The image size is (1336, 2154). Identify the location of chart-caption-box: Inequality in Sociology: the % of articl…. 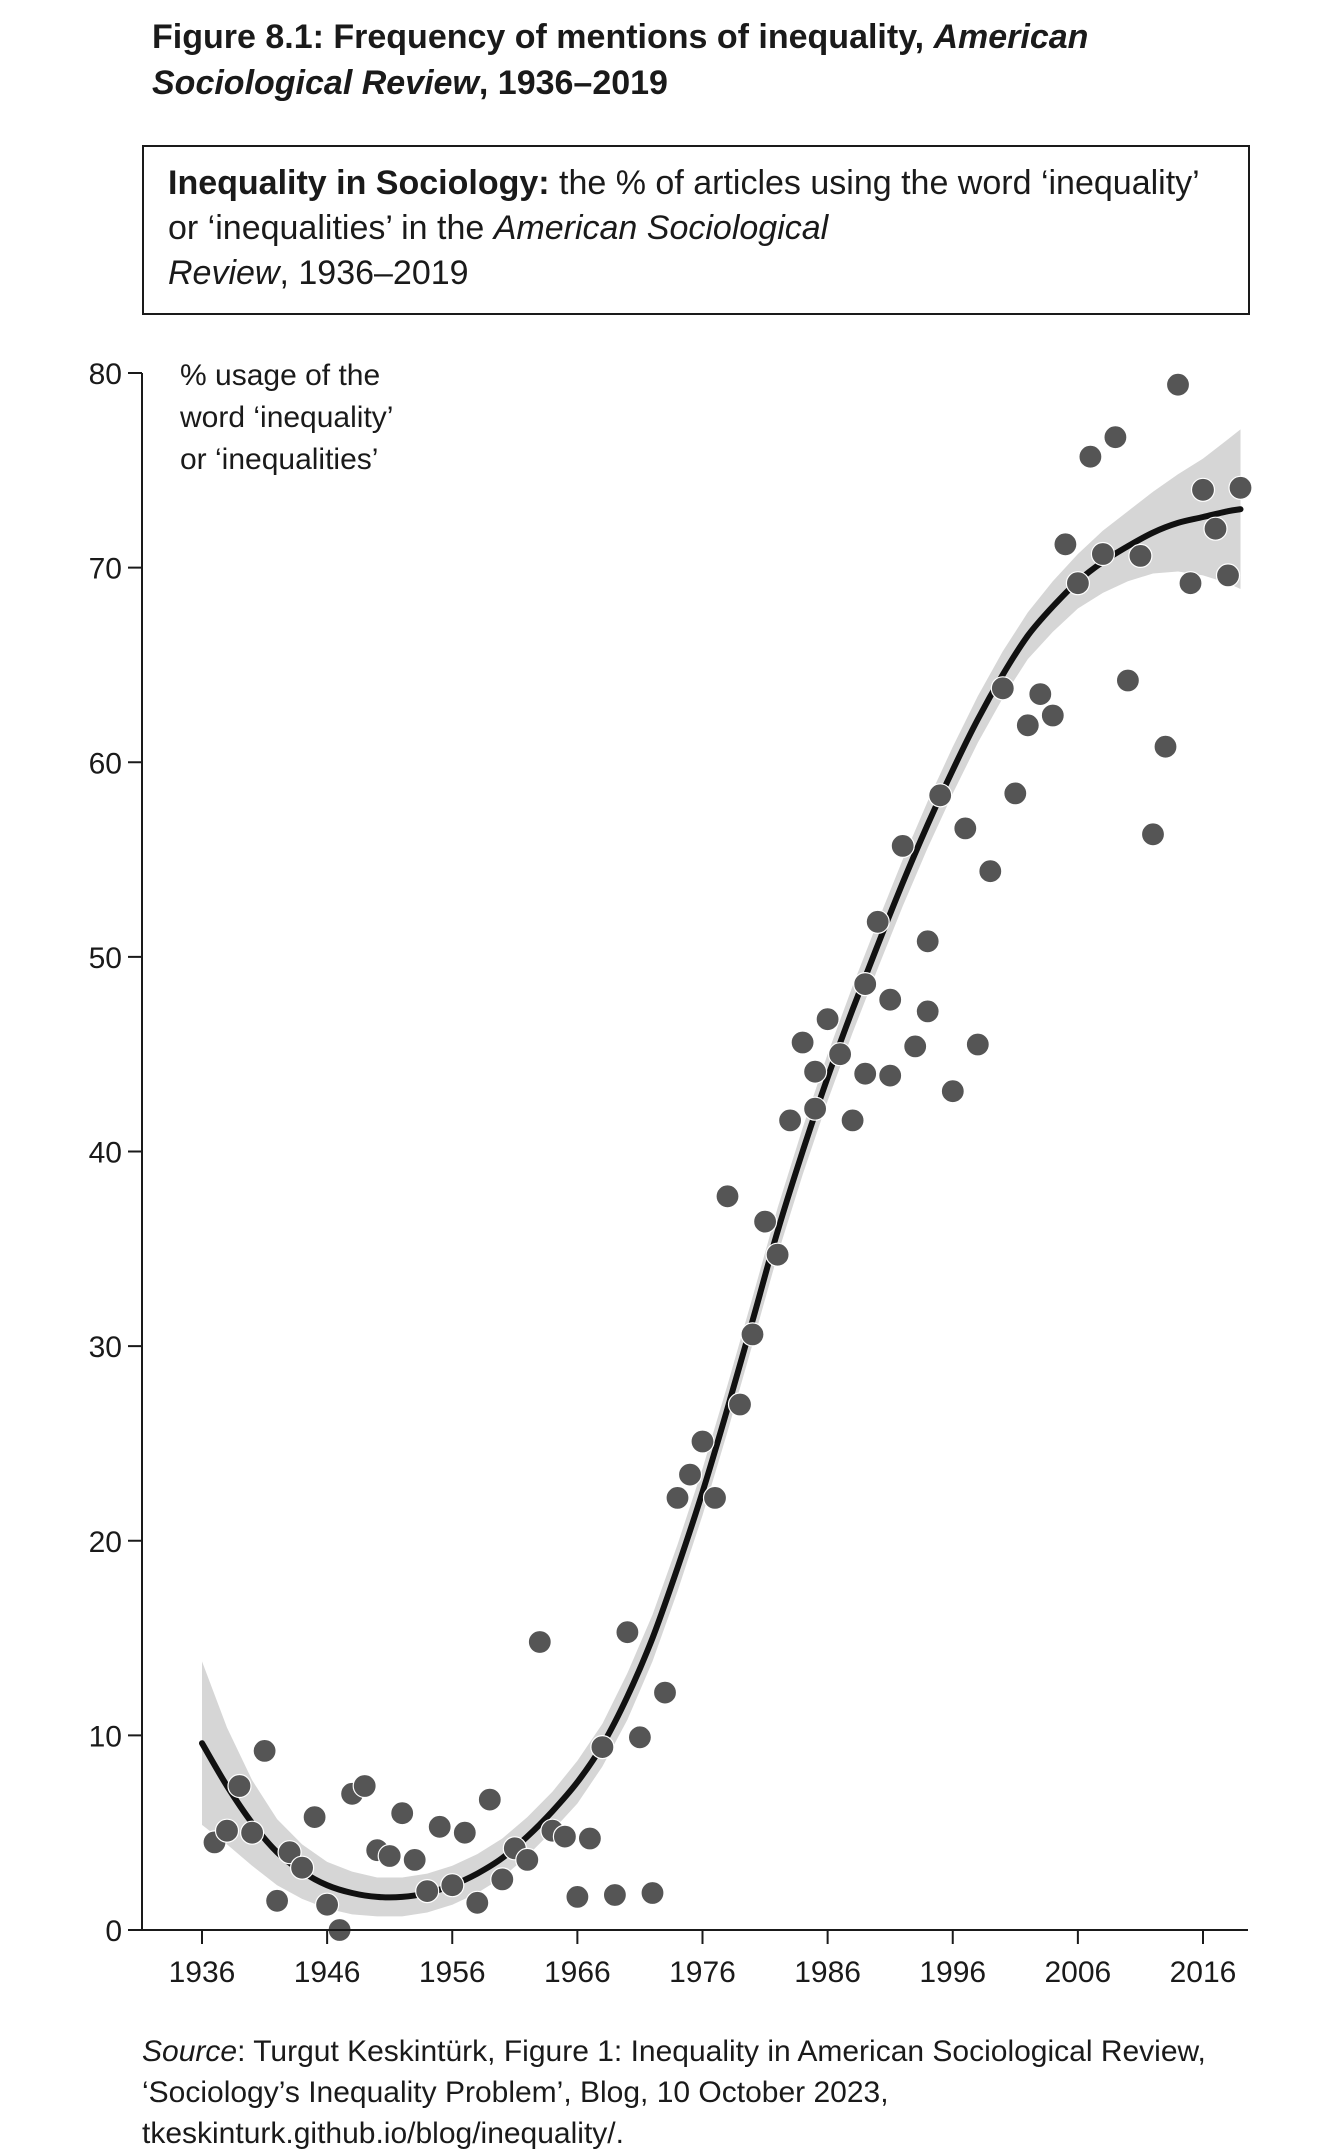
(696, 230).